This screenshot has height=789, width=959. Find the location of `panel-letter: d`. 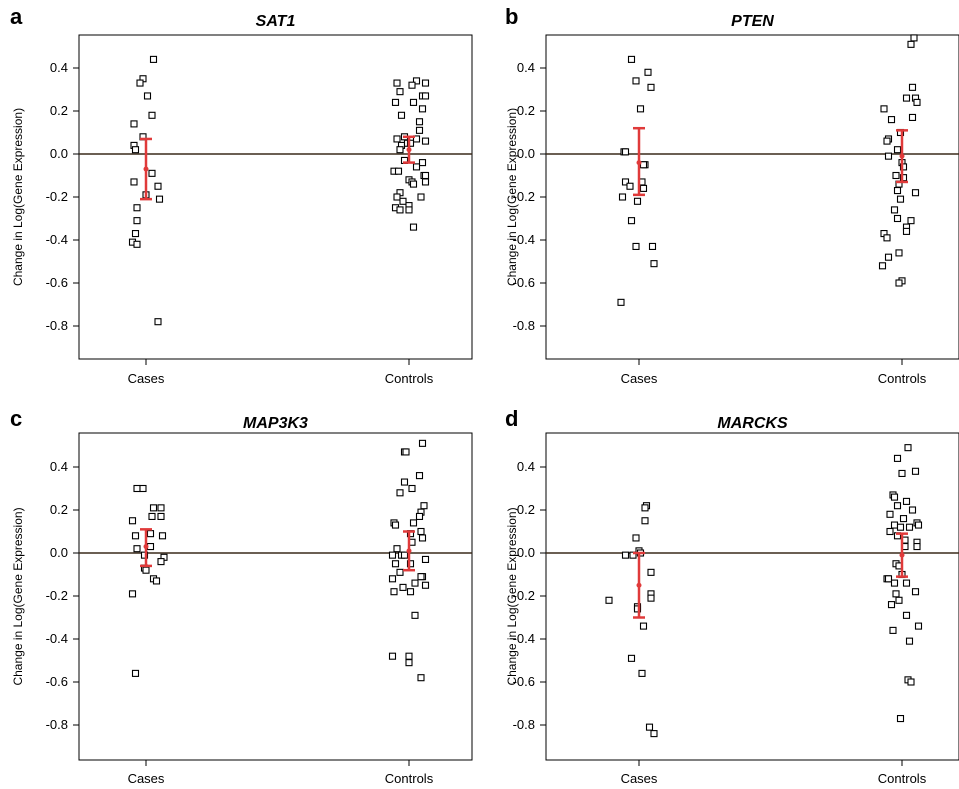

panel-letter: d is located at coordinates (511, 418).